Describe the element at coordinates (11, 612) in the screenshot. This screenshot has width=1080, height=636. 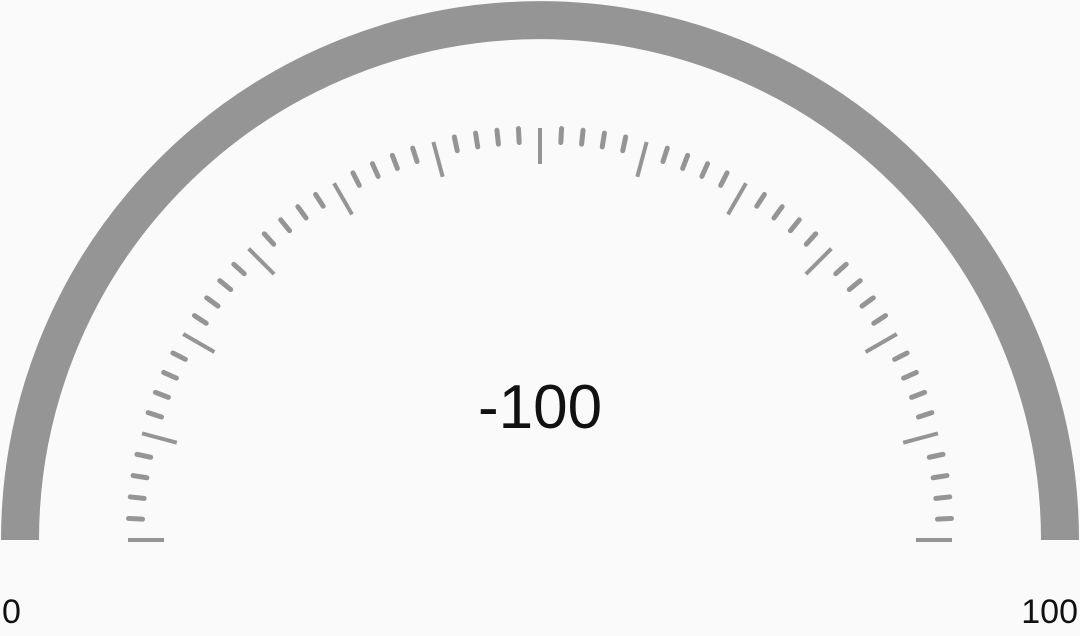
I see `gauge-min-label: 0` at that location.